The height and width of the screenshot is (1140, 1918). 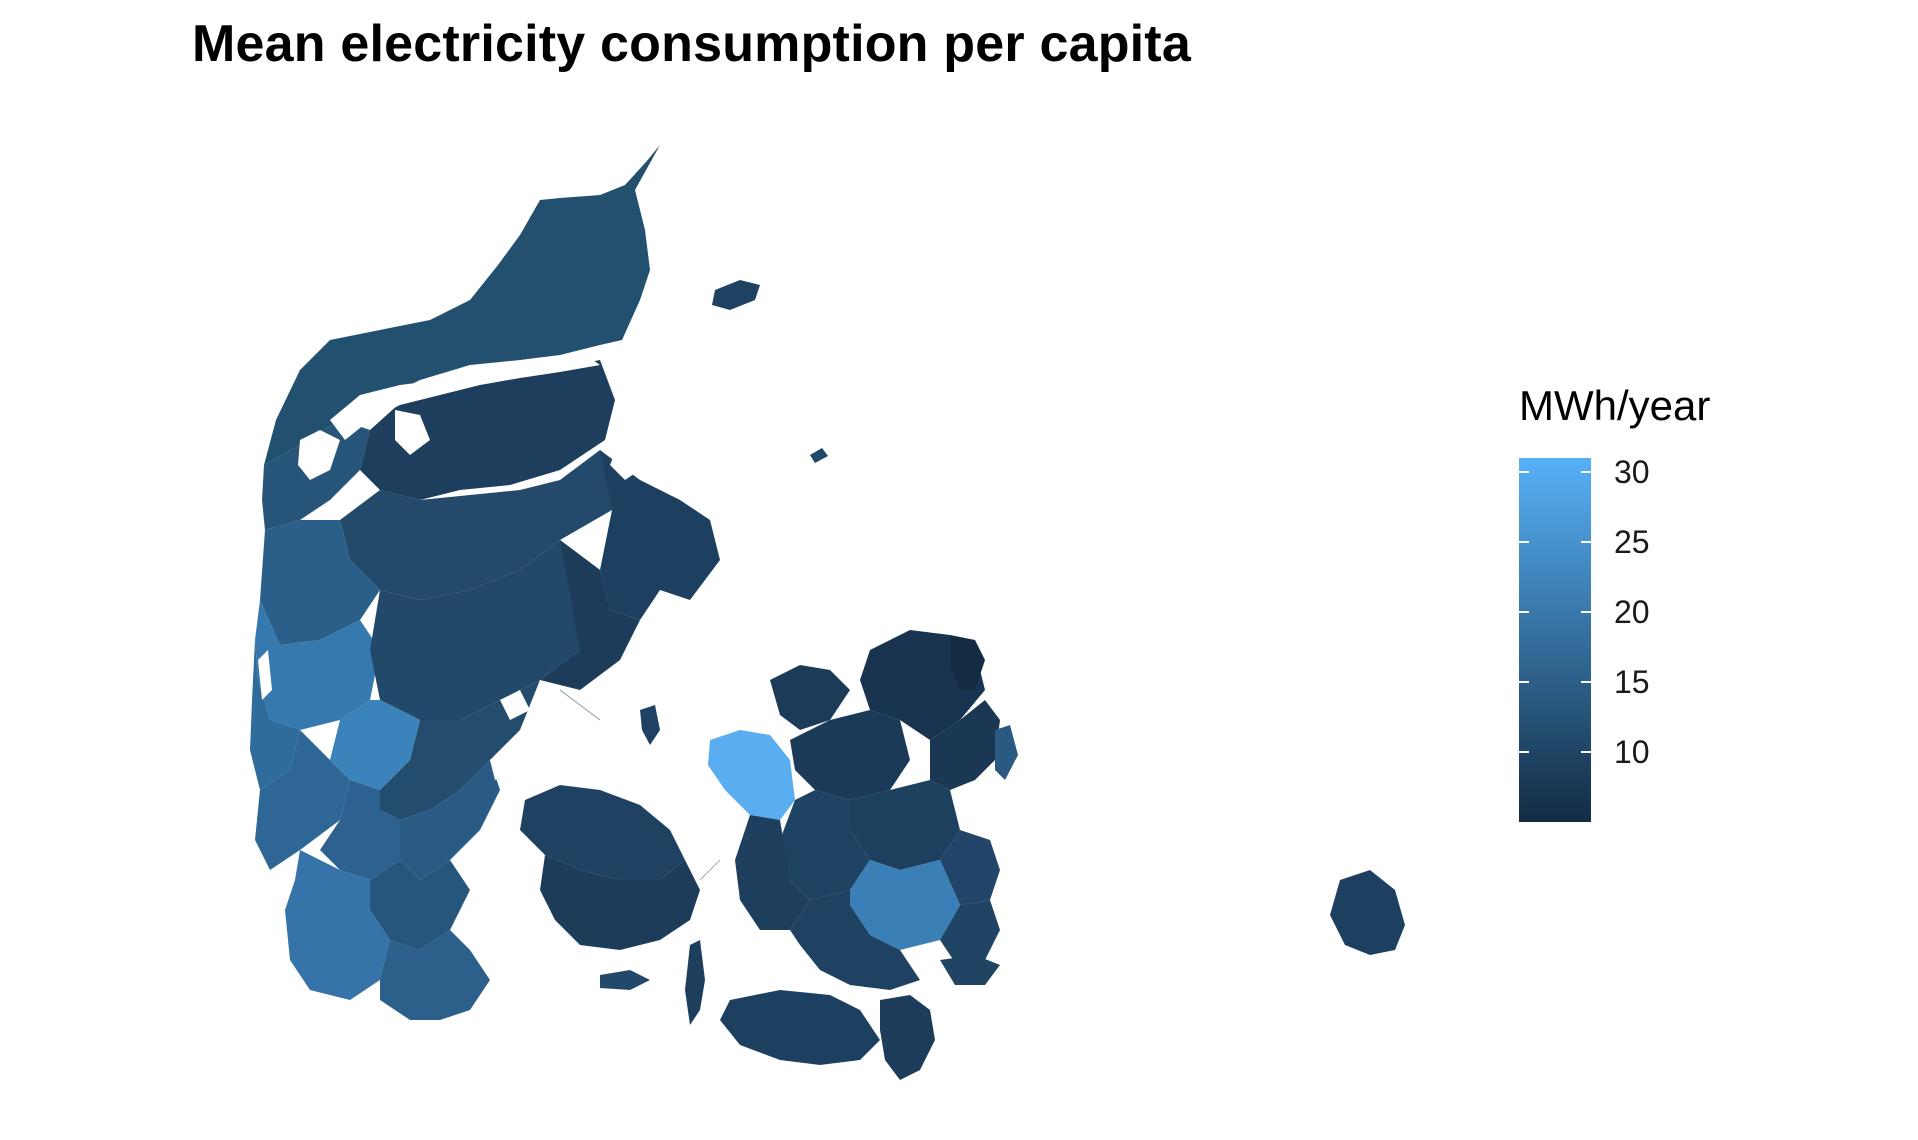 I want to click on region-roskilde, so click(x=905, y=825).